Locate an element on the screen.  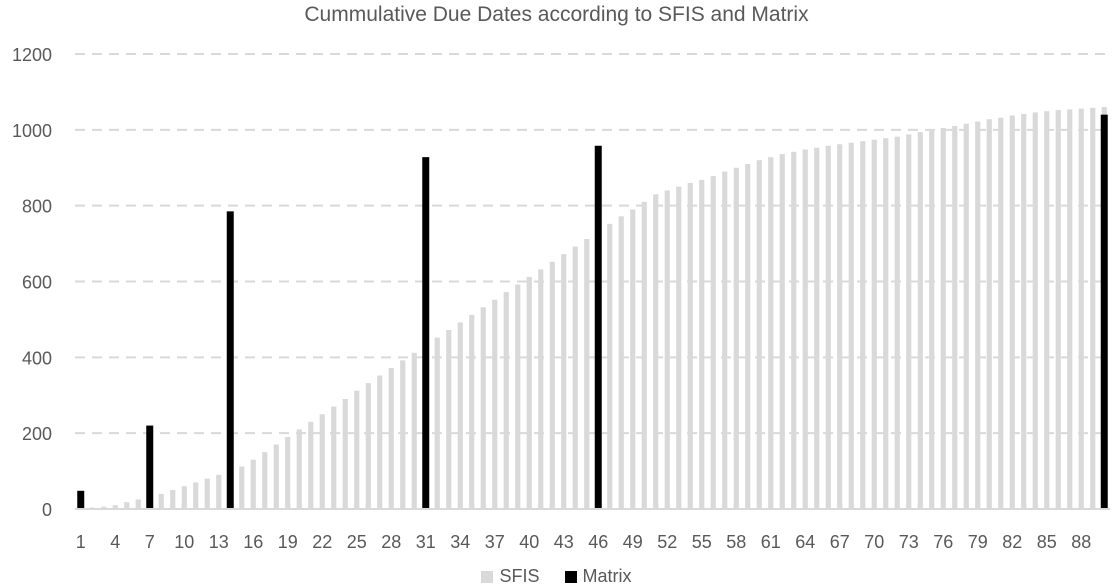
x-tick-label: 55 is located at coordinates (702, 542).